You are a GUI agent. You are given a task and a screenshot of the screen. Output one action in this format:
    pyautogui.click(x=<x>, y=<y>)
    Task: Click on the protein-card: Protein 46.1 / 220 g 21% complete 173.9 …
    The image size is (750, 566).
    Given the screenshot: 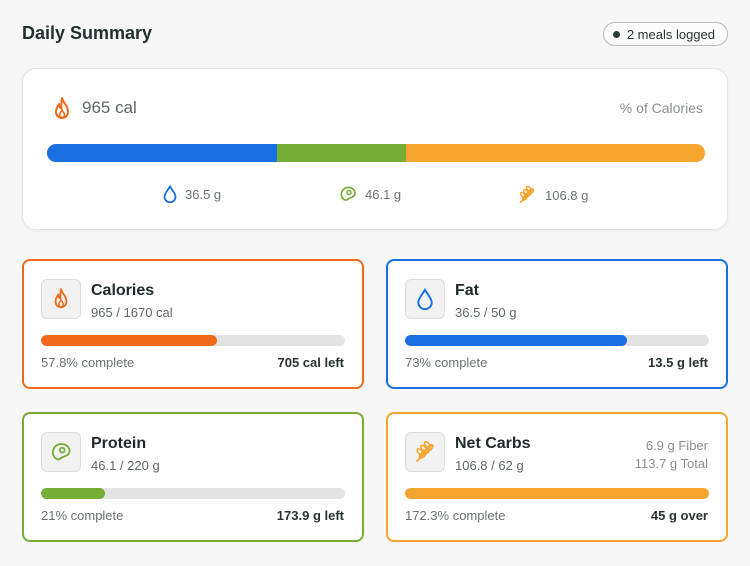 What is the action you would take?
    pyautogui.click(x=193, y=477)
    